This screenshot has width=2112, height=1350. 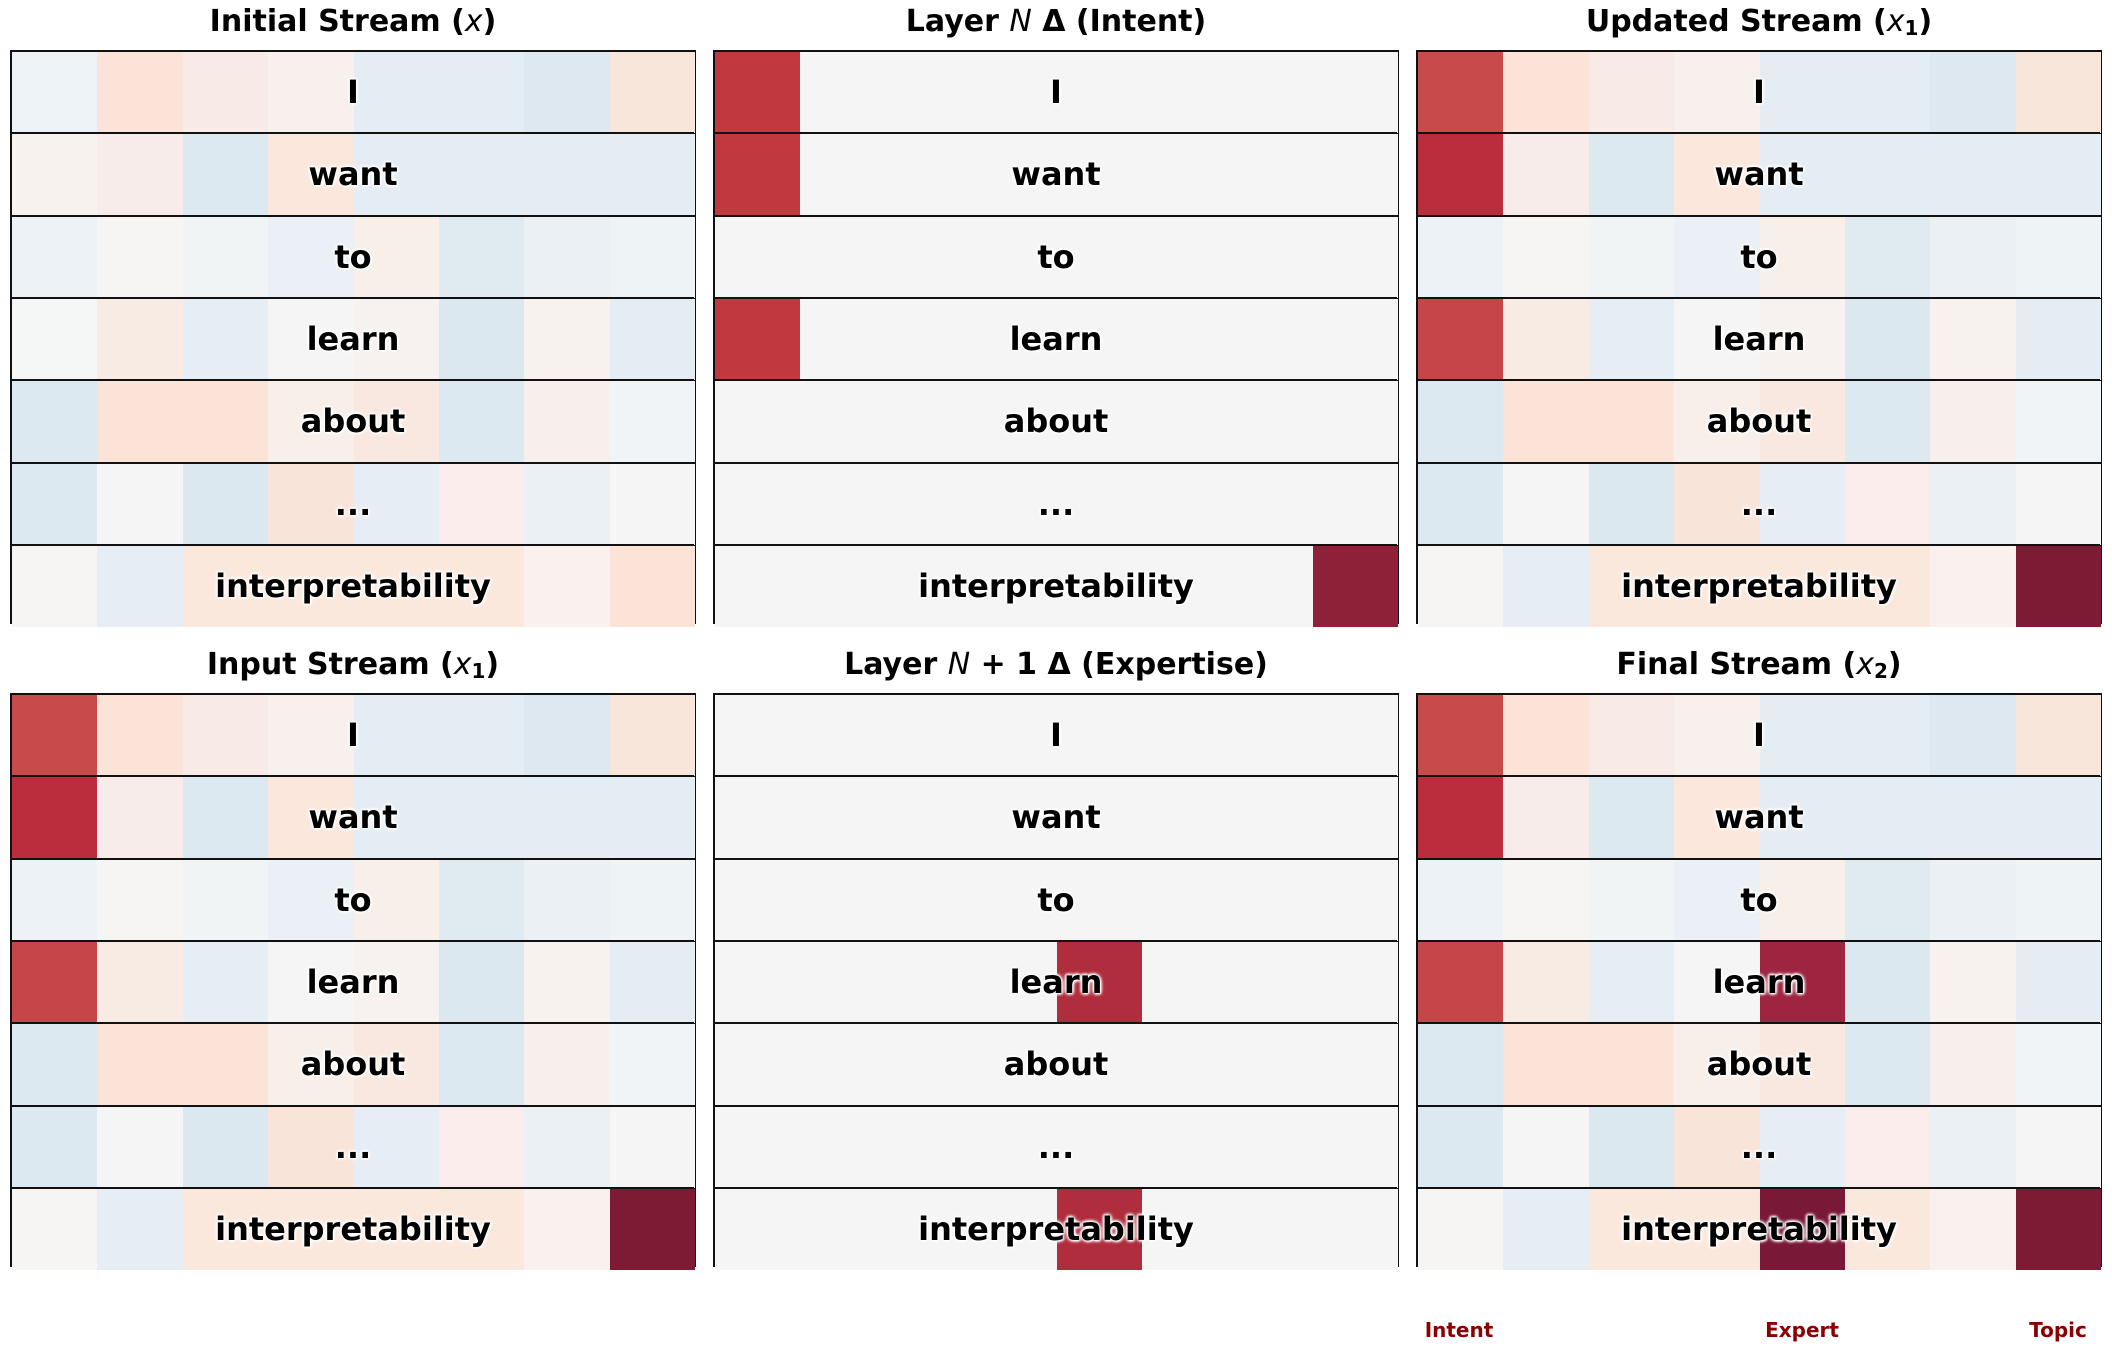 I want to click on token-label: I, so click(x=353, y=92).